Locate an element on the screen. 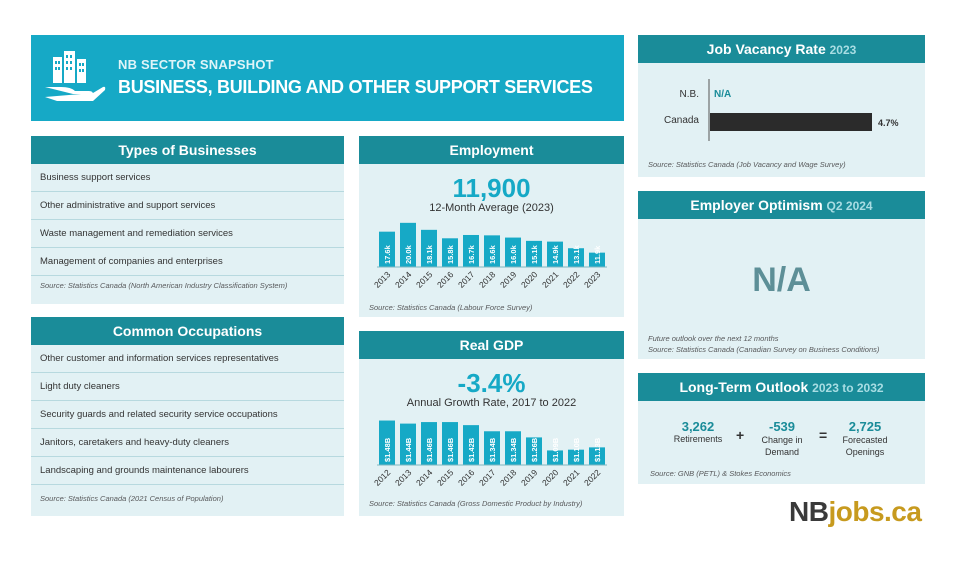  gdp-caption: Annual Growth Rate, 2017 to 2022 is located at coordinates (491, 403).